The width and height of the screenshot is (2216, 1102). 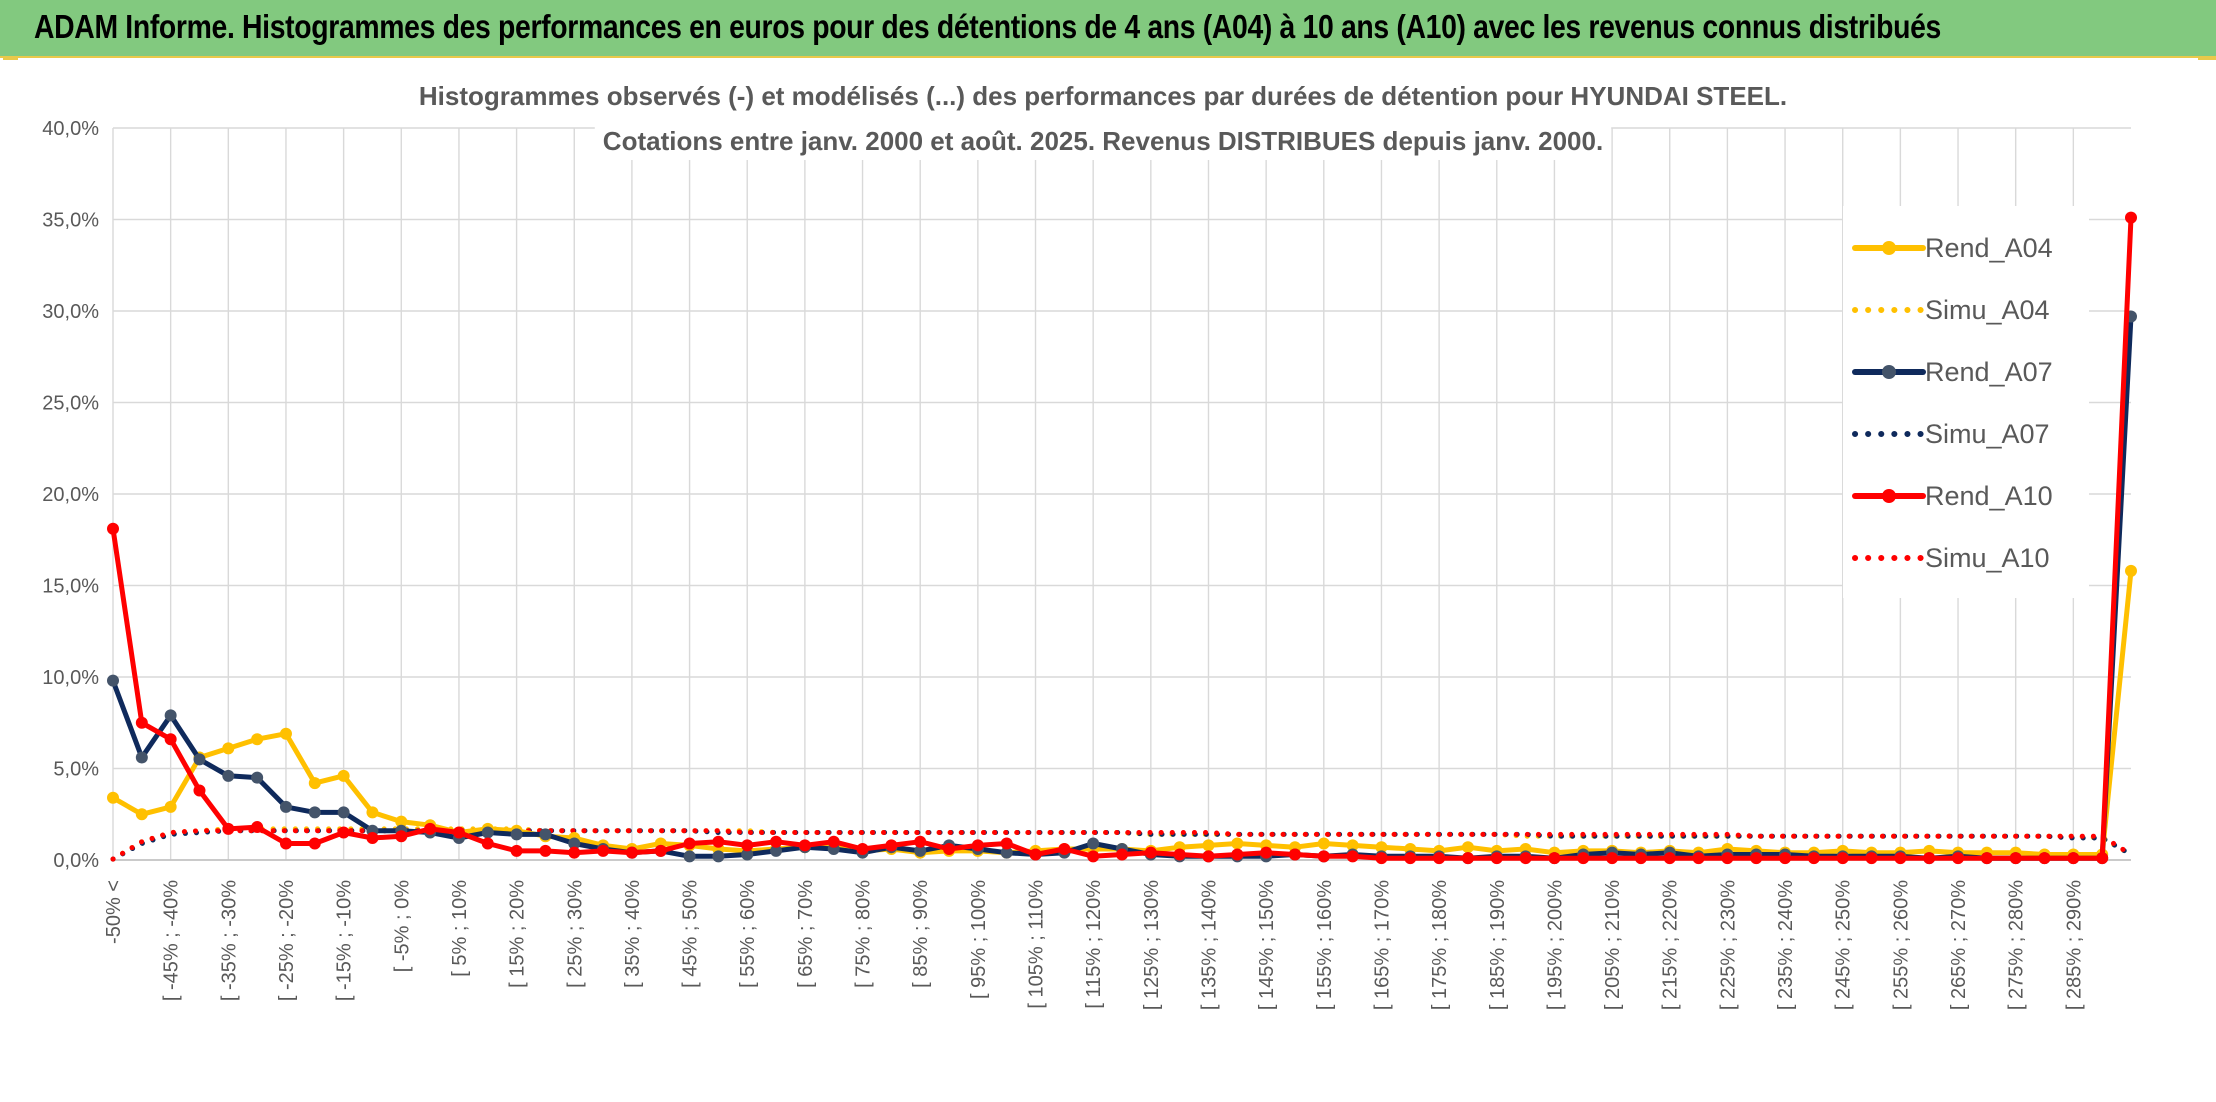 What do you see at coordinates (1987, 558) in the screenshot?
I see `legend-label-simu-a10: Simu_A10` at bounding box center [1987, 558].